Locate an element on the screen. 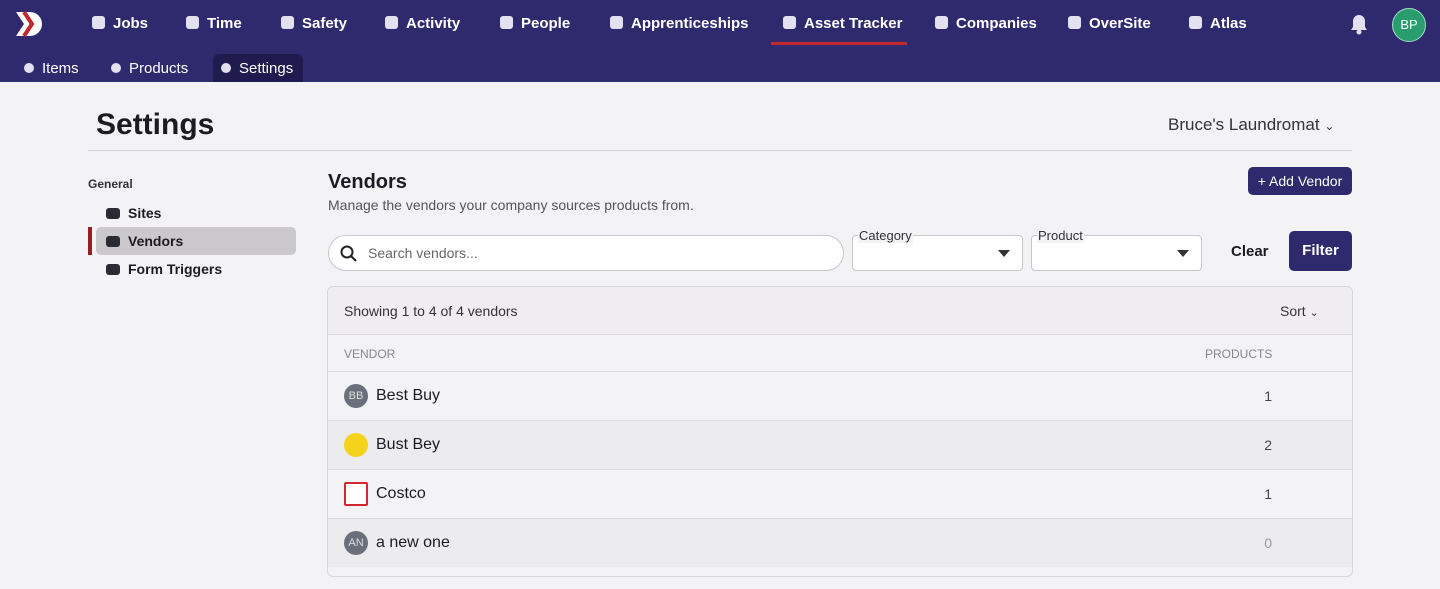  nav-item: OverSite is located at coordinates (1109, 23).